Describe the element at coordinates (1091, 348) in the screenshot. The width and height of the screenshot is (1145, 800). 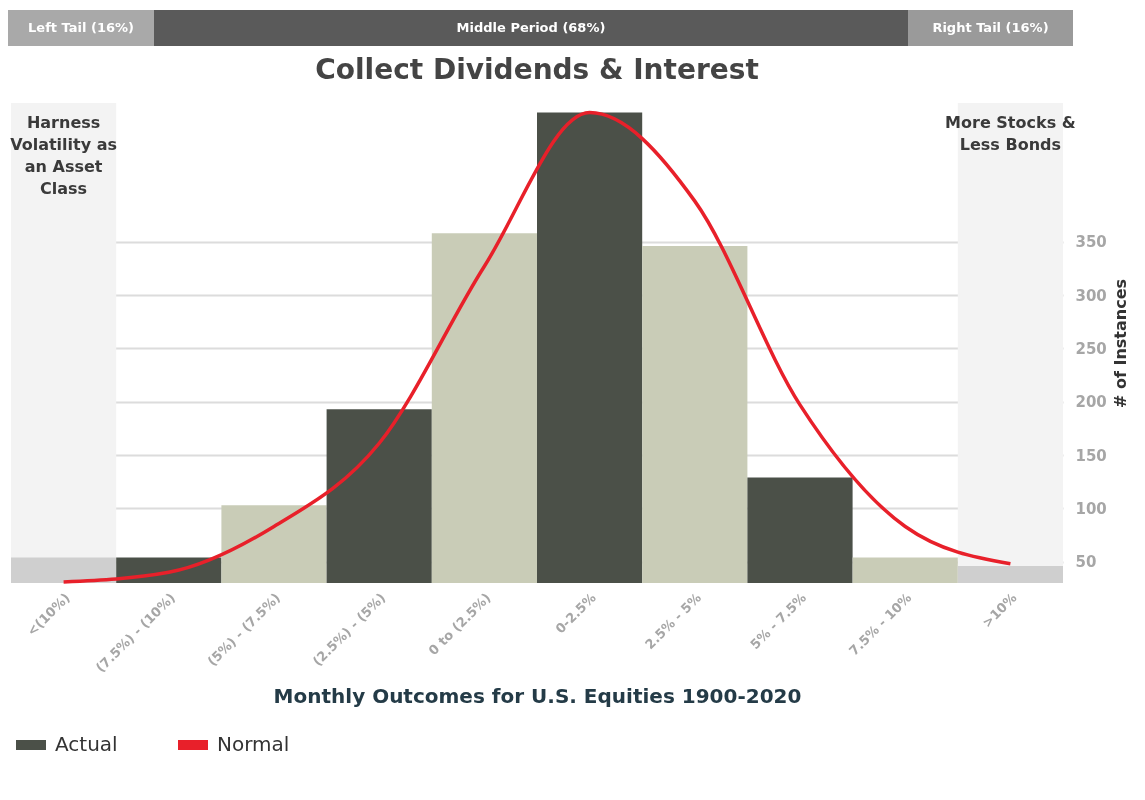
I see `y-tick-label: 250` at that location.